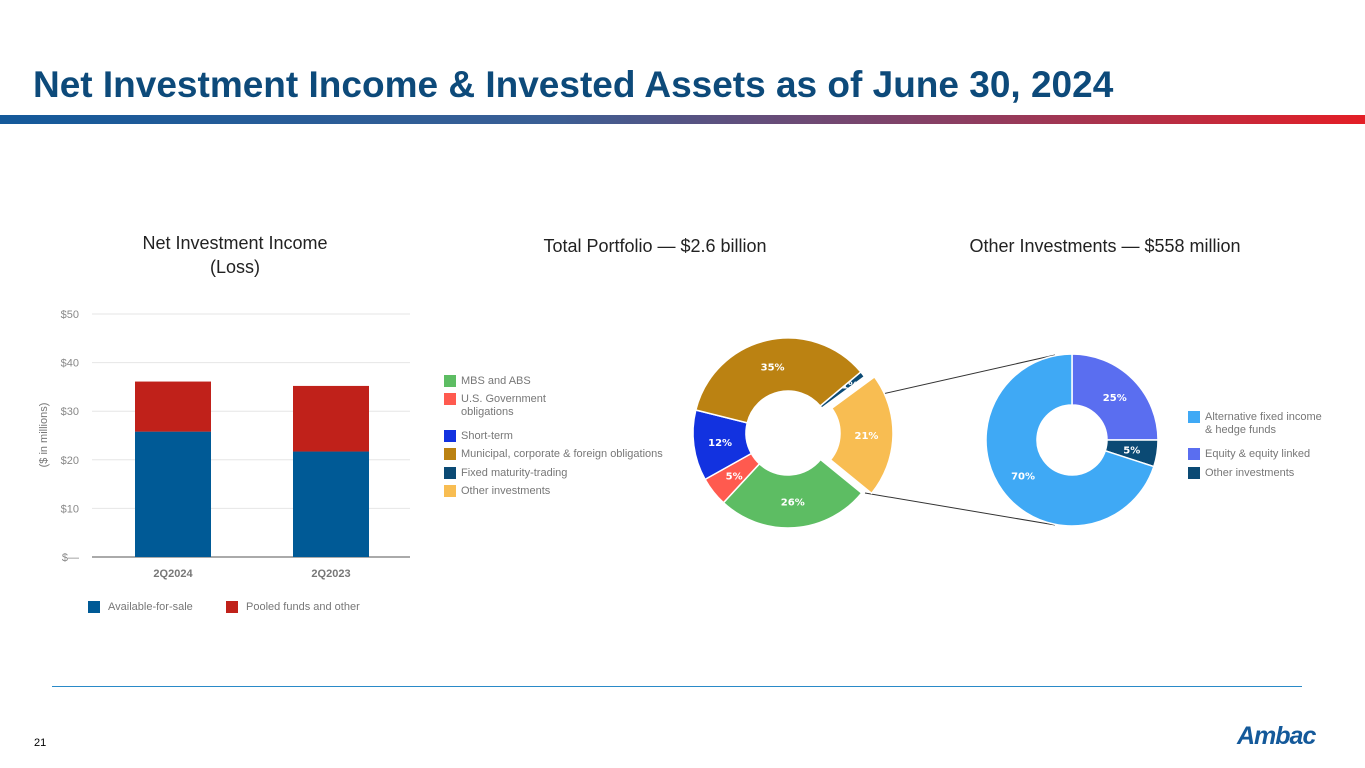 The width and height of the screenshot is (1365, 768). I want to click on legend-text: MBS and ABS, so click(496, 381).